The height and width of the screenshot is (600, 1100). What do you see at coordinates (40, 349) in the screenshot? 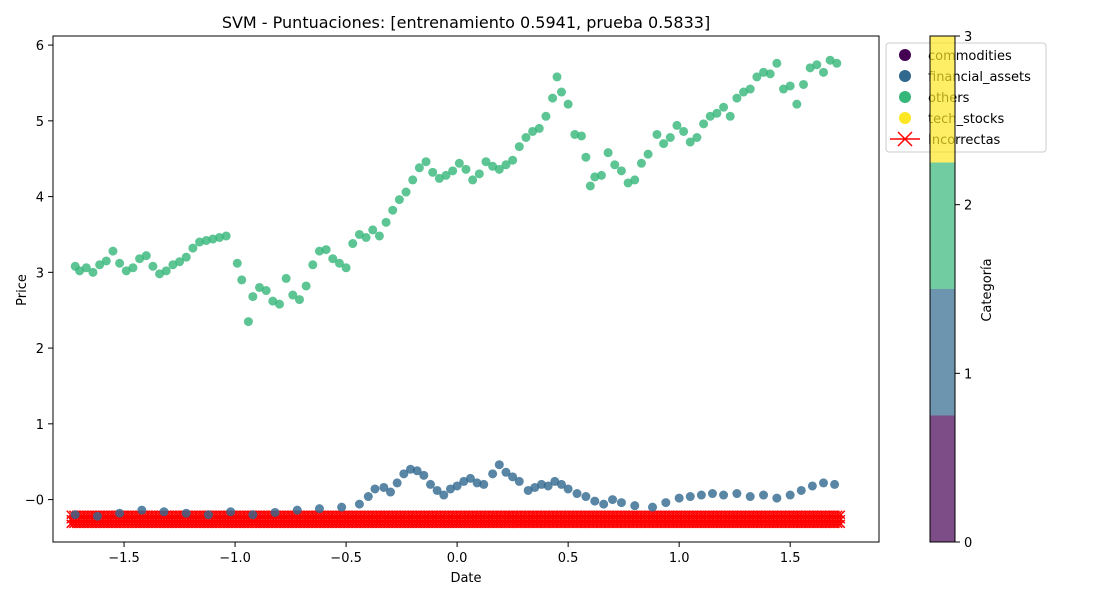
I see `y-tick-label: 2` at bounding box center [40, 349].